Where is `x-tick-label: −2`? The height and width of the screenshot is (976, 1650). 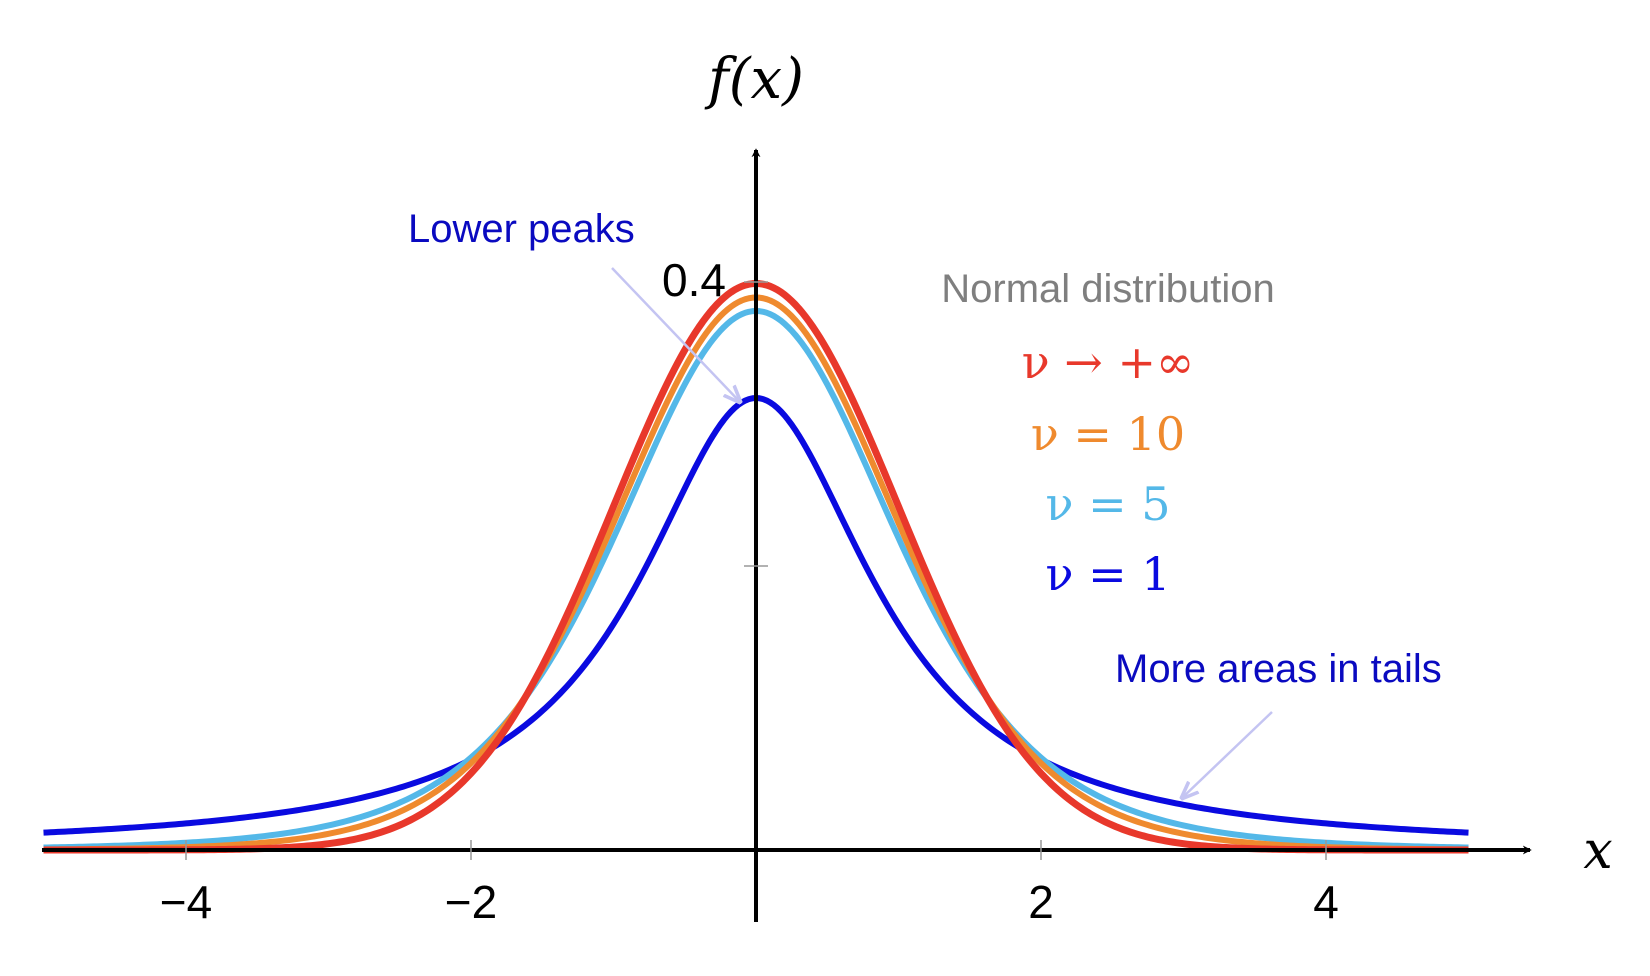 x-tick-label: −2 is located at coordinates (471, 902).